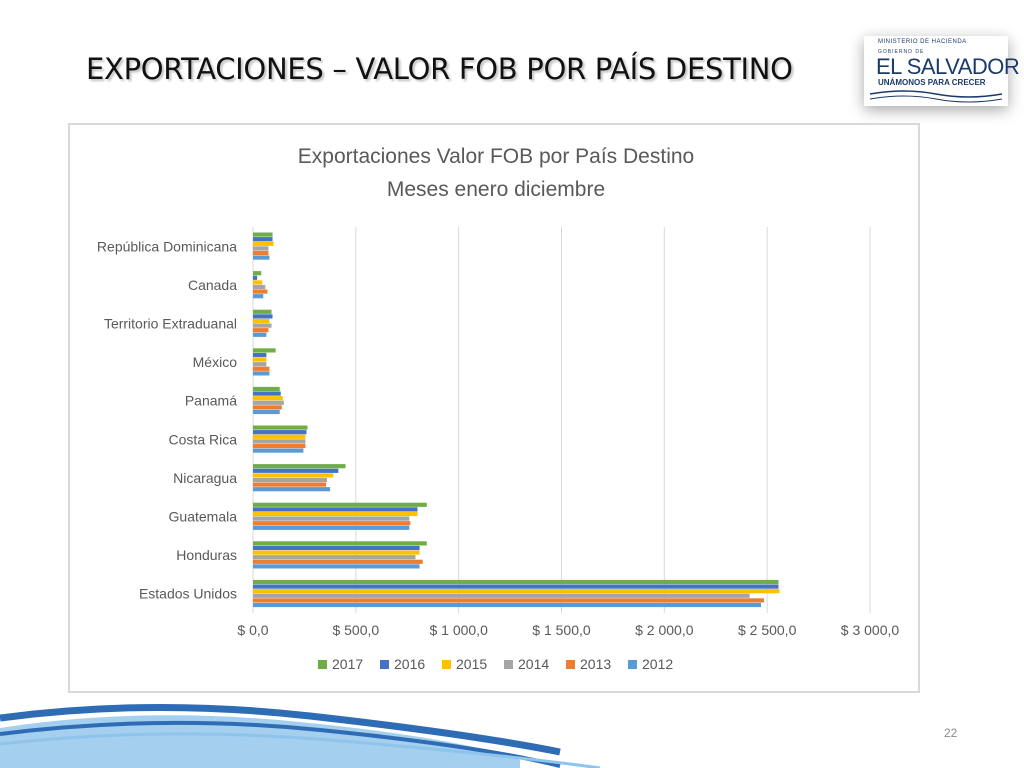  What do you see at coordinates (215, 362) in the screenshot?
I see `category-label: México` at bounding box center [215, 362].